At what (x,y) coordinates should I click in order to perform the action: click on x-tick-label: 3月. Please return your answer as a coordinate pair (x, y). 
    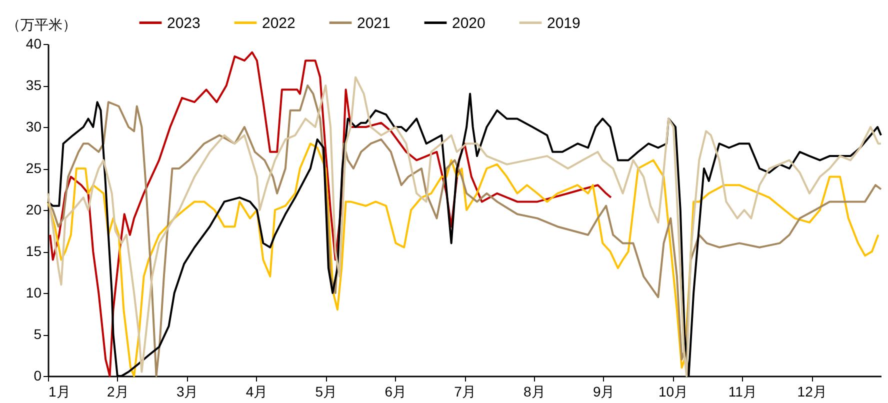
    Looking at the image, I should click on (187, 392).